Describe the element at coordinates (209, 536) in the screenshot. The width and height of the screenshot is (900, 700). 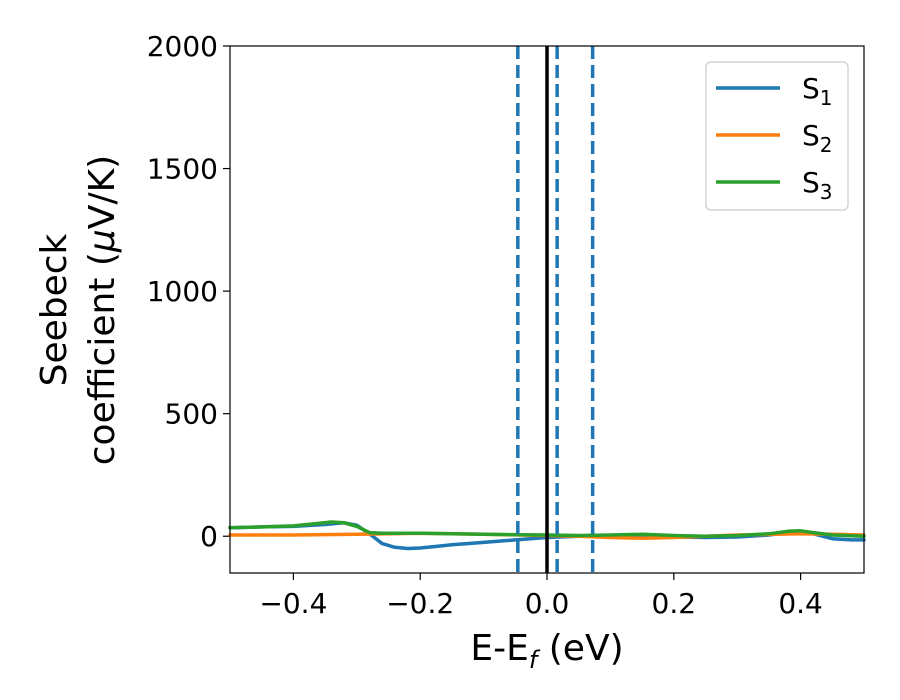
I see `y-tick-label: 0` at that location.